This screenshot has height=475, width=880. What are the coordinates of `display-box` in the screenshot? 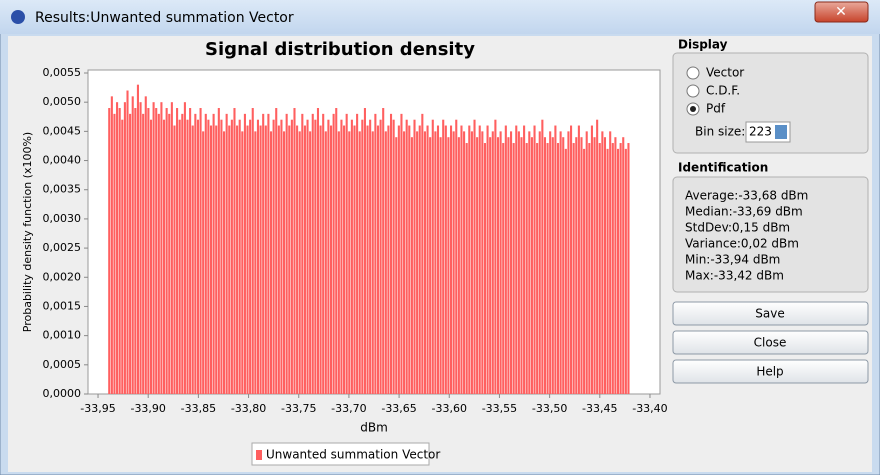 It's located at (770, 103).